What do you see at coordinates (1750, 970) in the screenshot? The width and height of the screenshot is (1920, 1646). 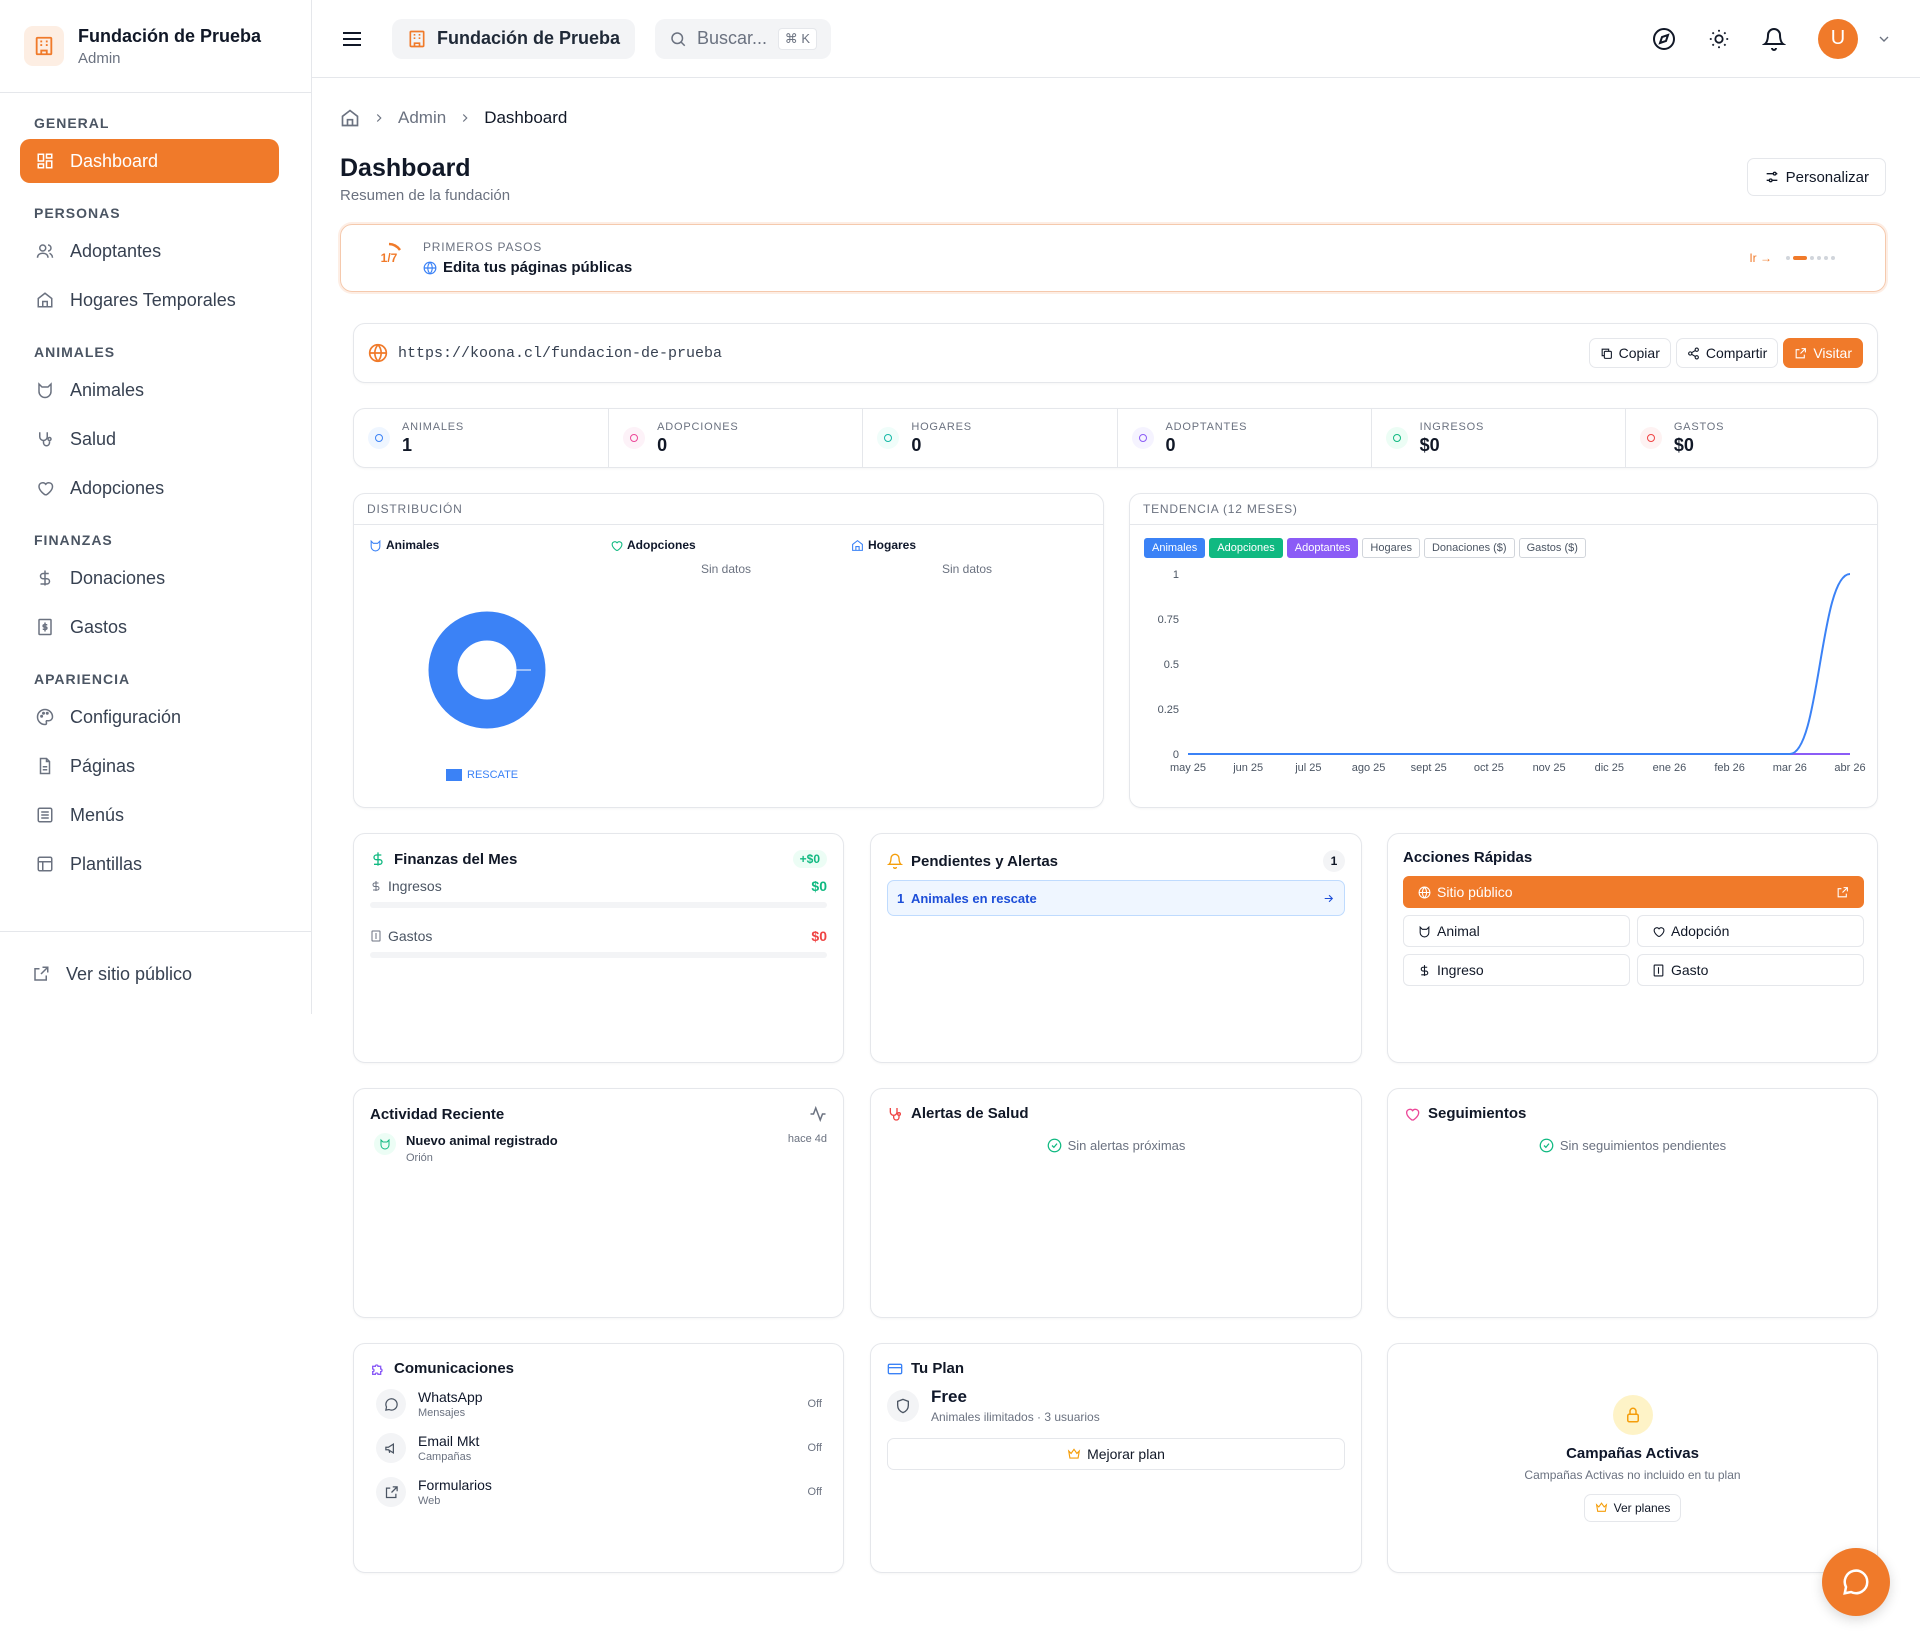 I see `add-expense-button: Gasto` at bounding box center [1750, 970].